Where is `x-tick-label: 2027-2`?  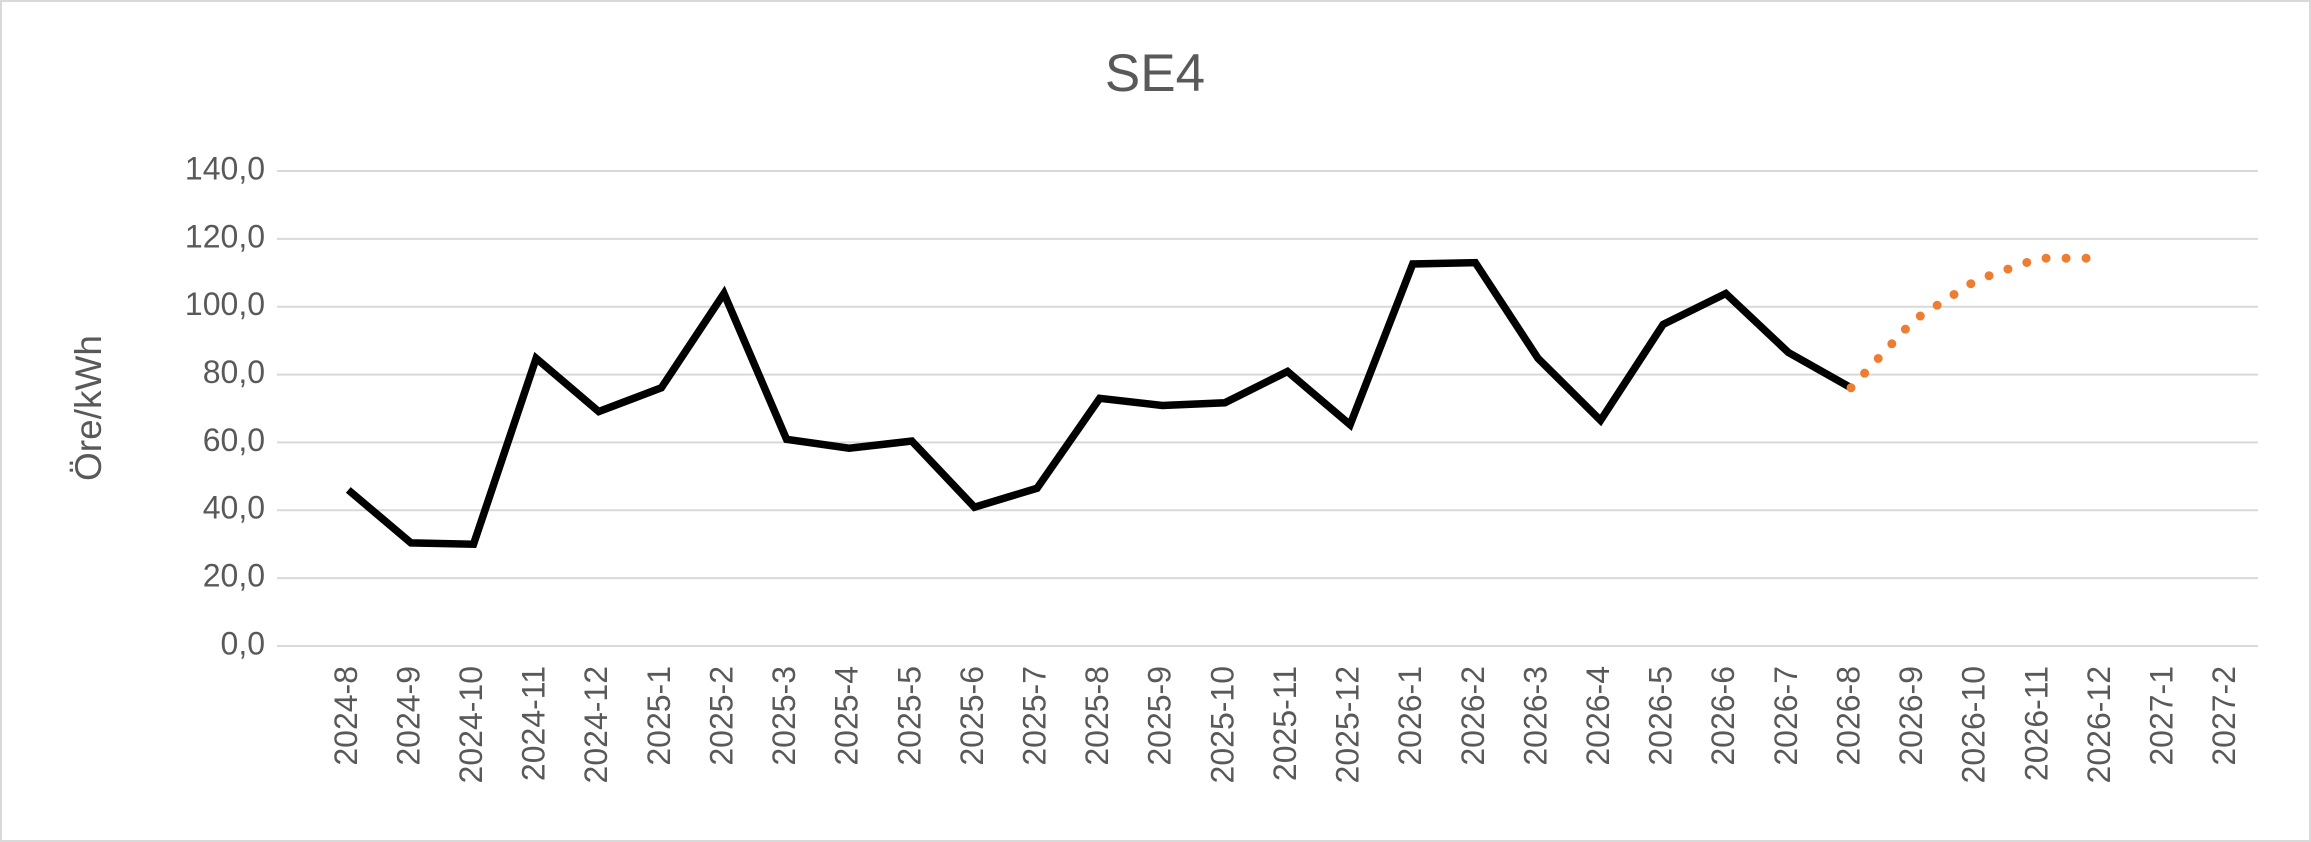
x-tick-label: 2027-2 is located at coordinates (2224, 716).